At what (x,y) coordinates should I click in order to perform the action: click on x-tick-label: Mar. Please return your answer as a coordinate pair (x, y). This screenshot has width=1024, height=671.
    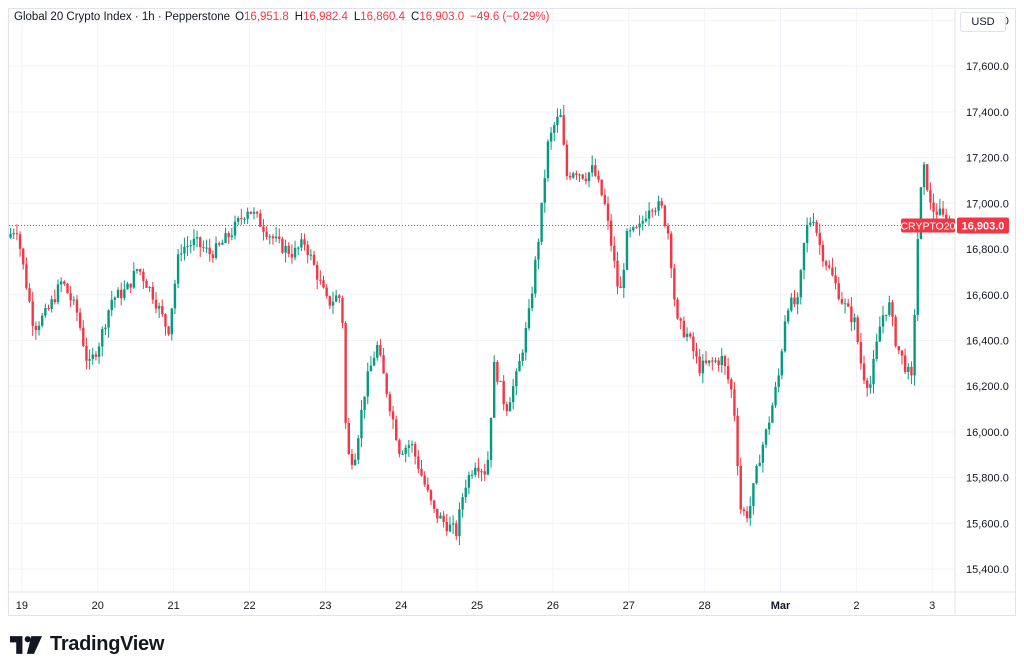
    Looking at the image, I should click on (781, 606).